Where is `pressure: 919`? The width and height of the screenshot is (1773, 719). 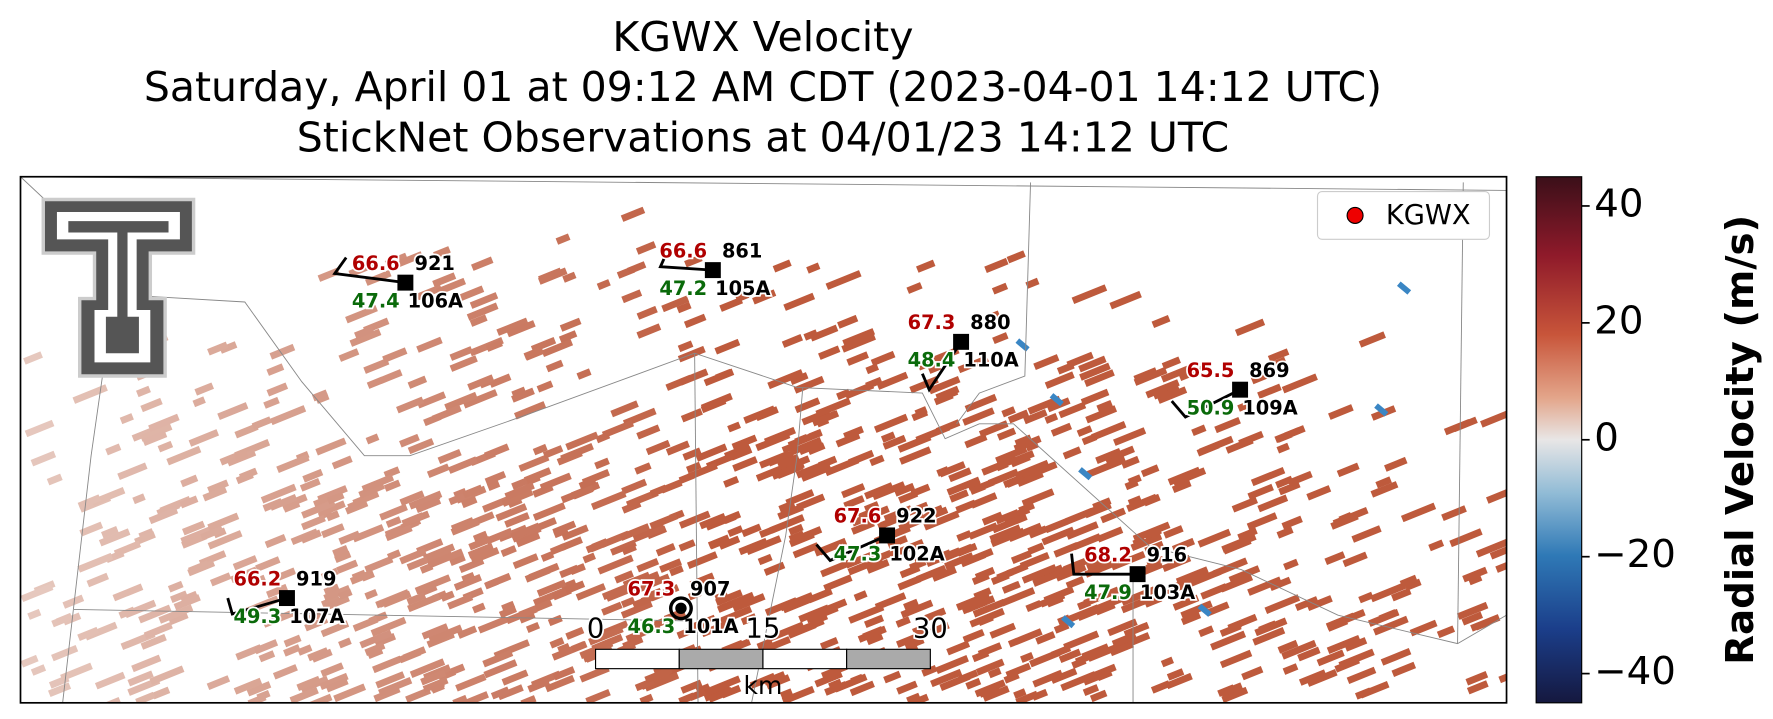 pressure: 919 is located at coordinates (316, 578).